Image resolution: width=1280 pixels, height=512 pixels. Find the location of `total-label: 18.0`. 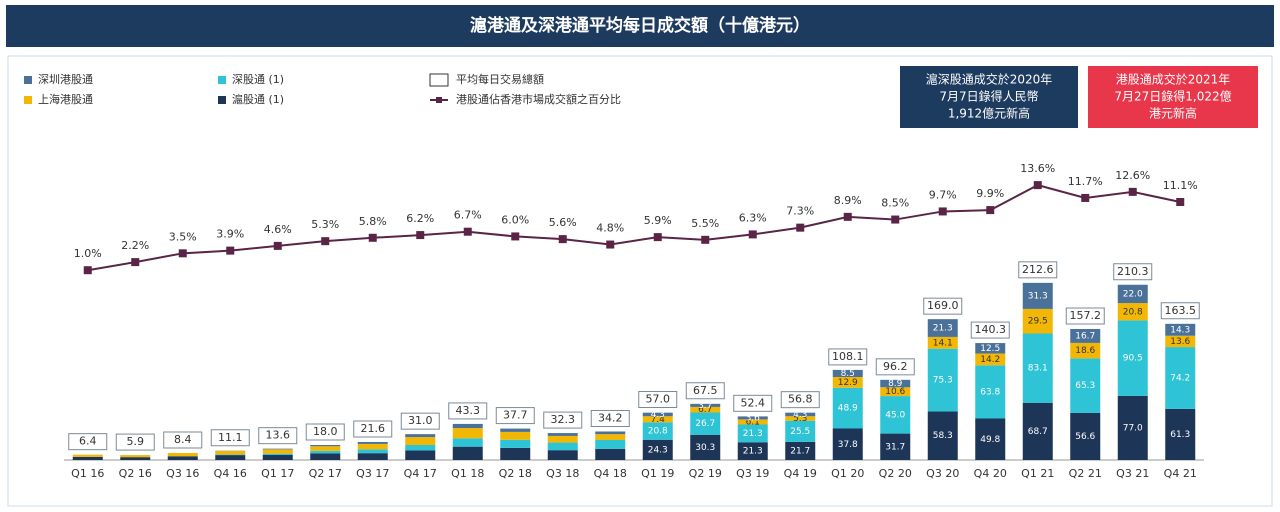

total-label: 18.0 is located at coordinates (325, 431).